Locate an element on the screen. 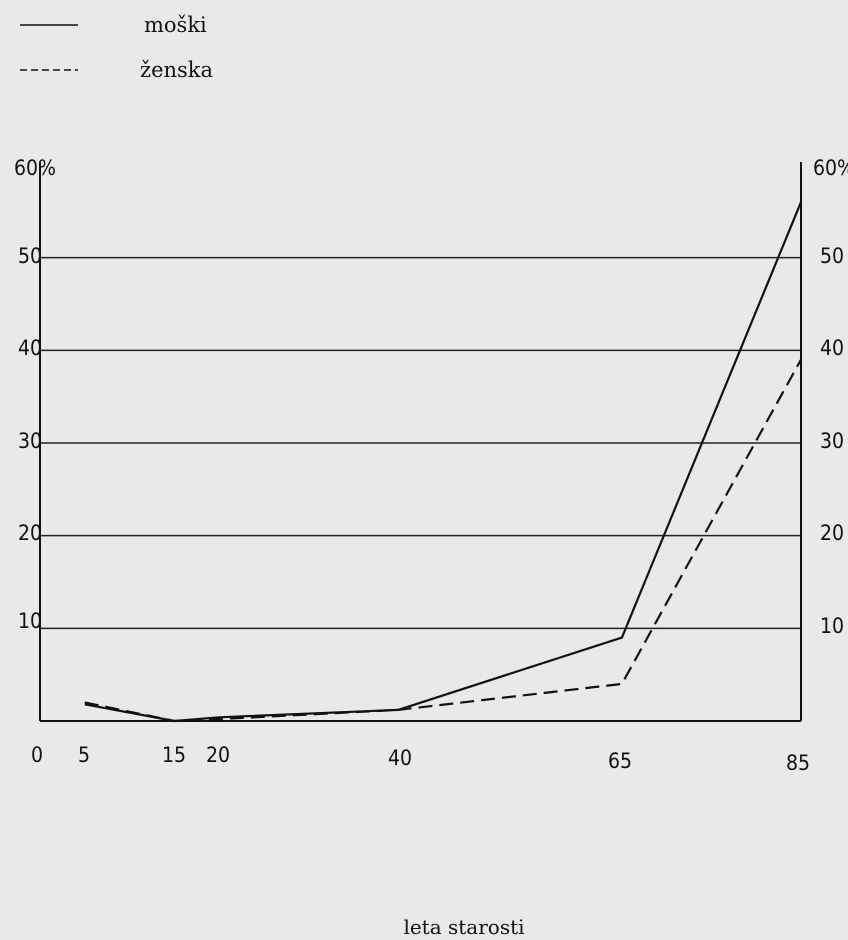 The image size is (848, 940). y-tick-left-20: 20 is located at coordinates (30, 533).